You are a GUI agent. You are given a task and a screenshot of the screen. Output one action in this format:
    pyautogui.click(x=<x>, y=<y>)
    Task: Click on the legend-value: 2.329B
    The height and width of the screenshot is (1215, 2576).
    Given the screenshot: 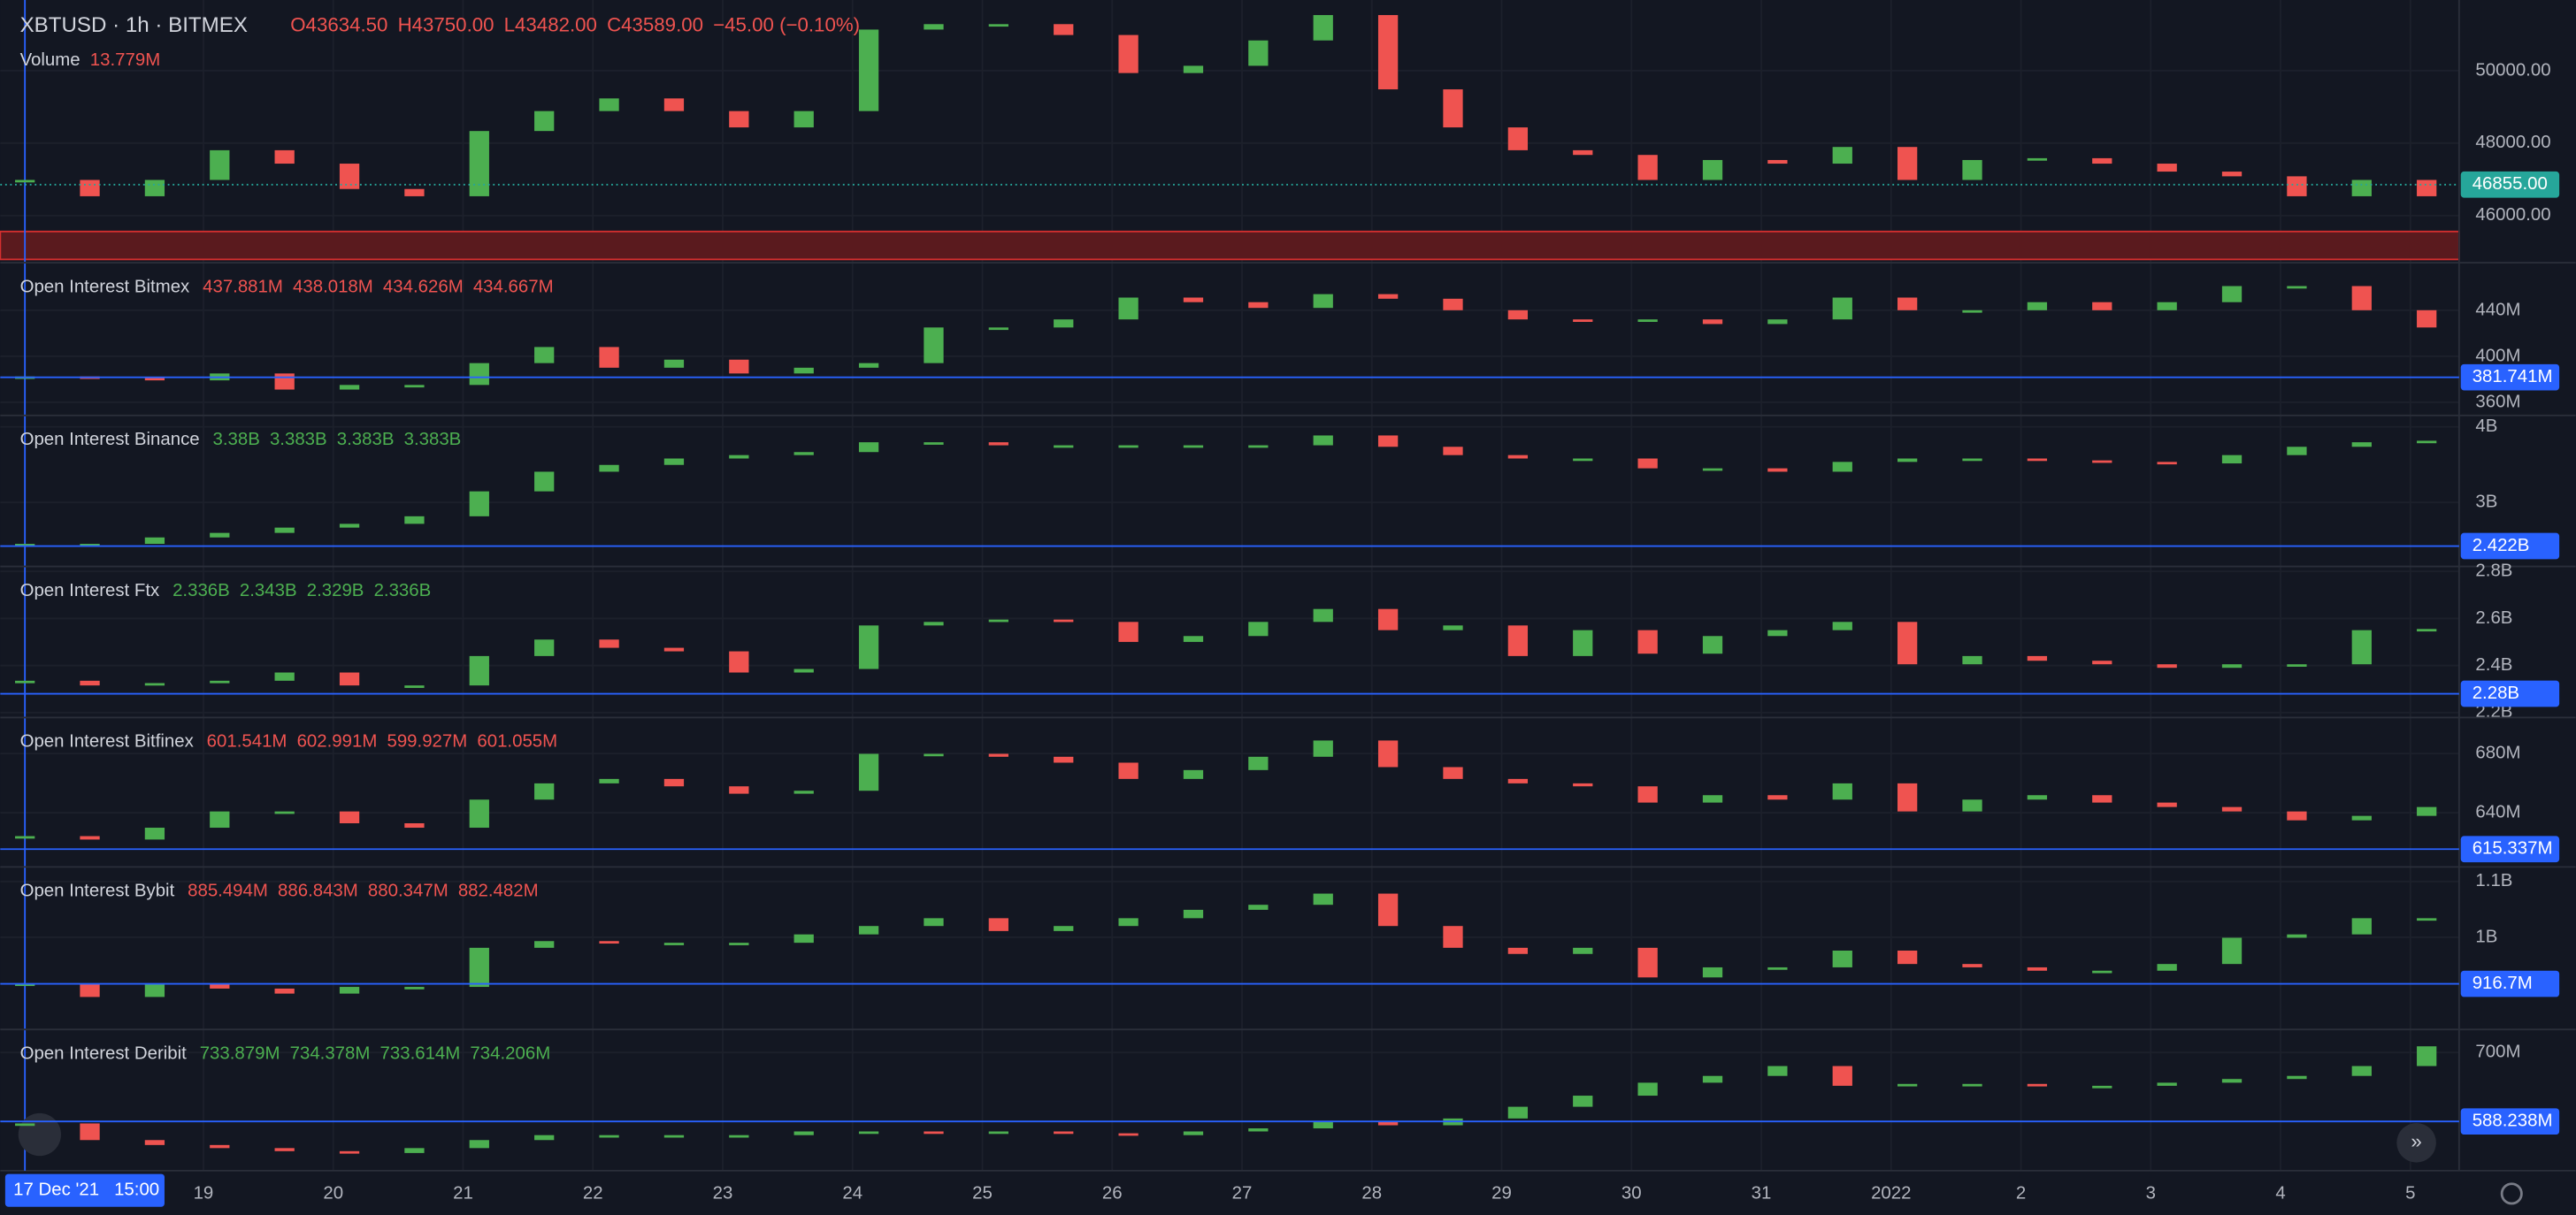 What is the action you would take?
    pyautogui.click(x=335, y=590)
    